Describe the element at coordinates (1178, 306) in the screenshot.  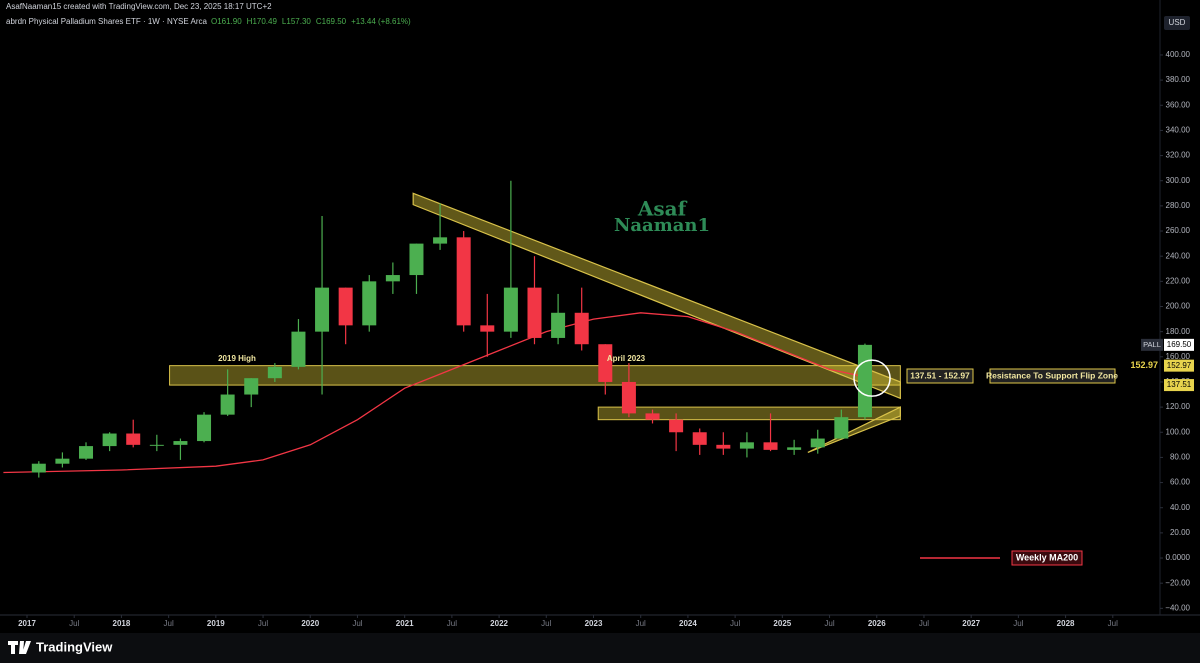
I see `y-tick-label: 200.00` at that location.